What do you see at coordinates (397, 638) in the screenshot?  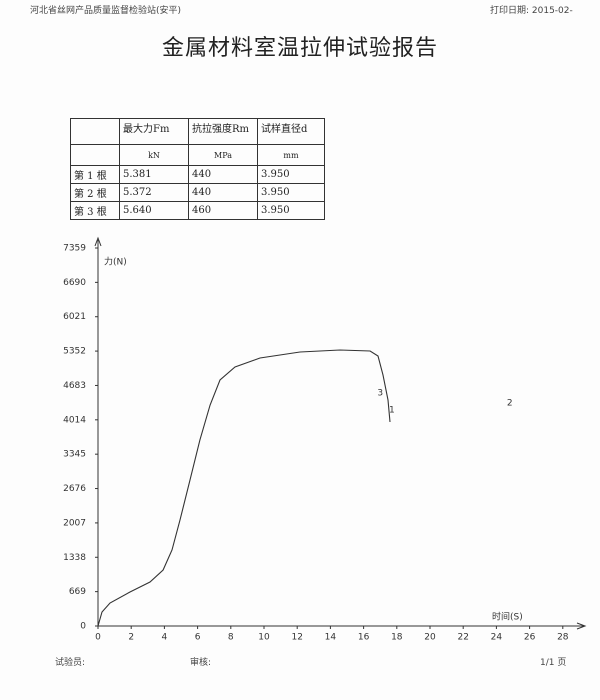 I see `x-tick-label: 18` at bounding box center [397, 638].